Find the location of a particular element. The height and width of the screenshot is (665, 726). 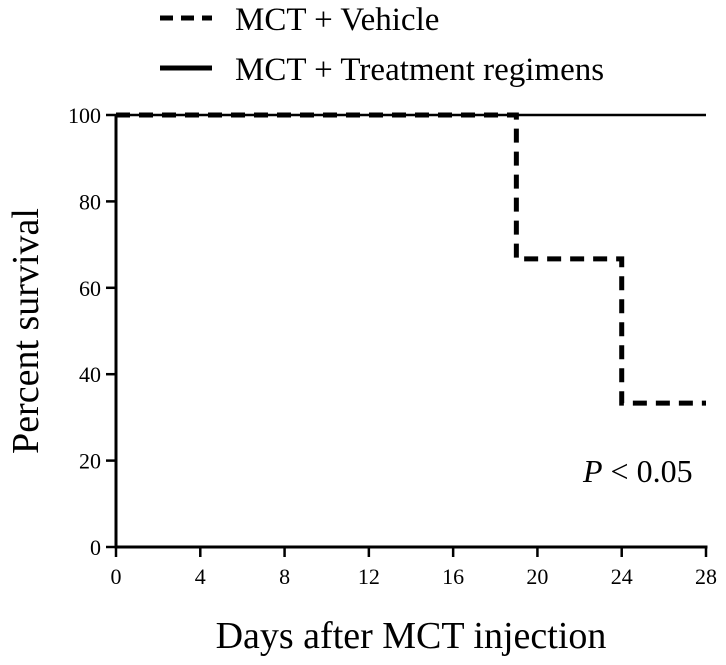

y-axis-title: Percent survival is located at coordinates (26, 331).